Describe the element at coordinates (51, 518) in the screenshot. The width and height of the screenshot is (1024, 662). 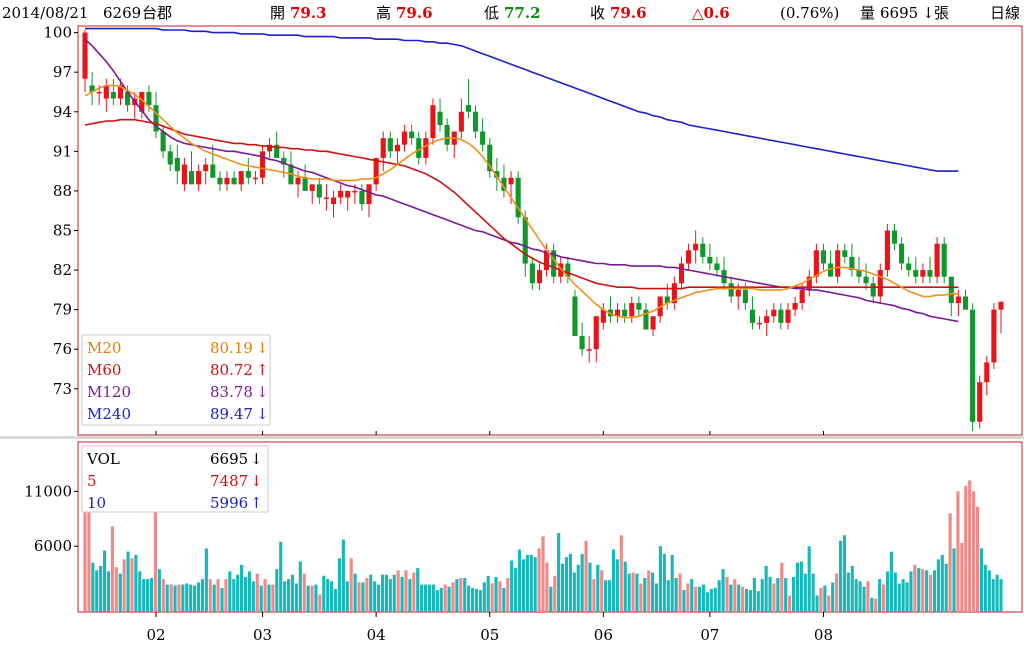
I see `volume-axis: 11000 6000` at that location.